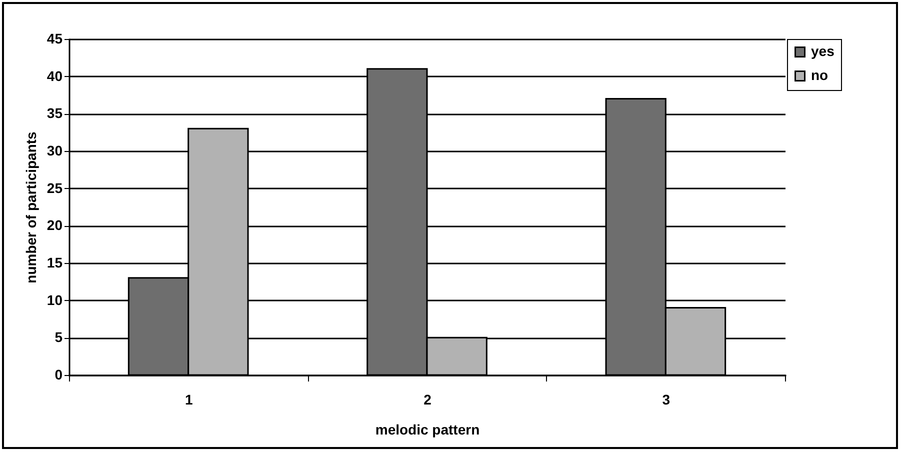 Image resolution: width=904 pixels, height=455 pixels. I want to click on x-tick-label: 2, so click(428, 400).